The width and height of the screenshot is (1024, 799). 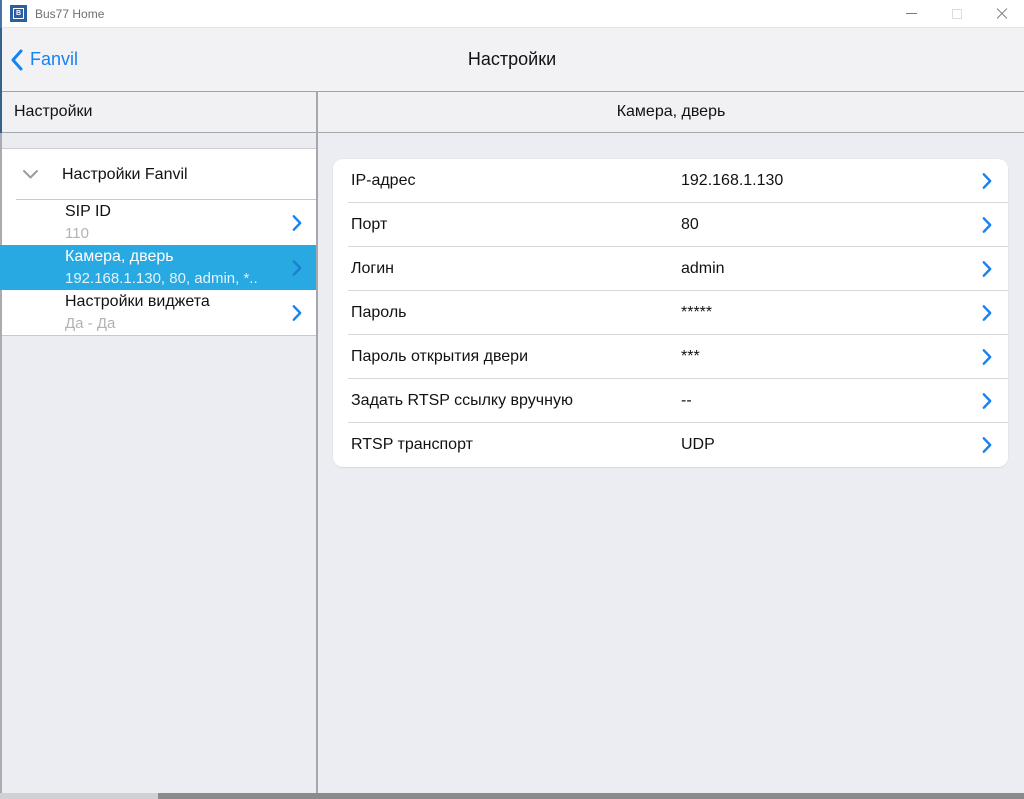 I want to click on settings-row-7: RTSP транспорт UDP, so click(x=670, y=445).